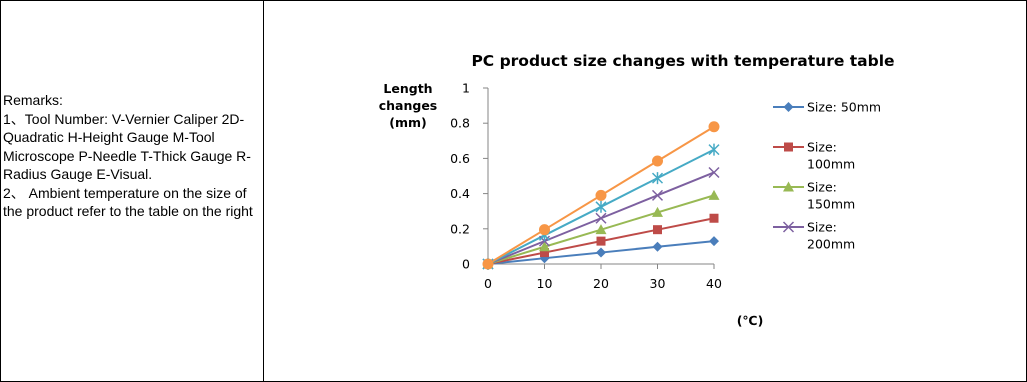 This screenshot has height=382, width=1027. What do you see at coordinates (750, 320) in the screenshot?
I see `x-axis-label: (℃)` at bounding box center [750, 320].